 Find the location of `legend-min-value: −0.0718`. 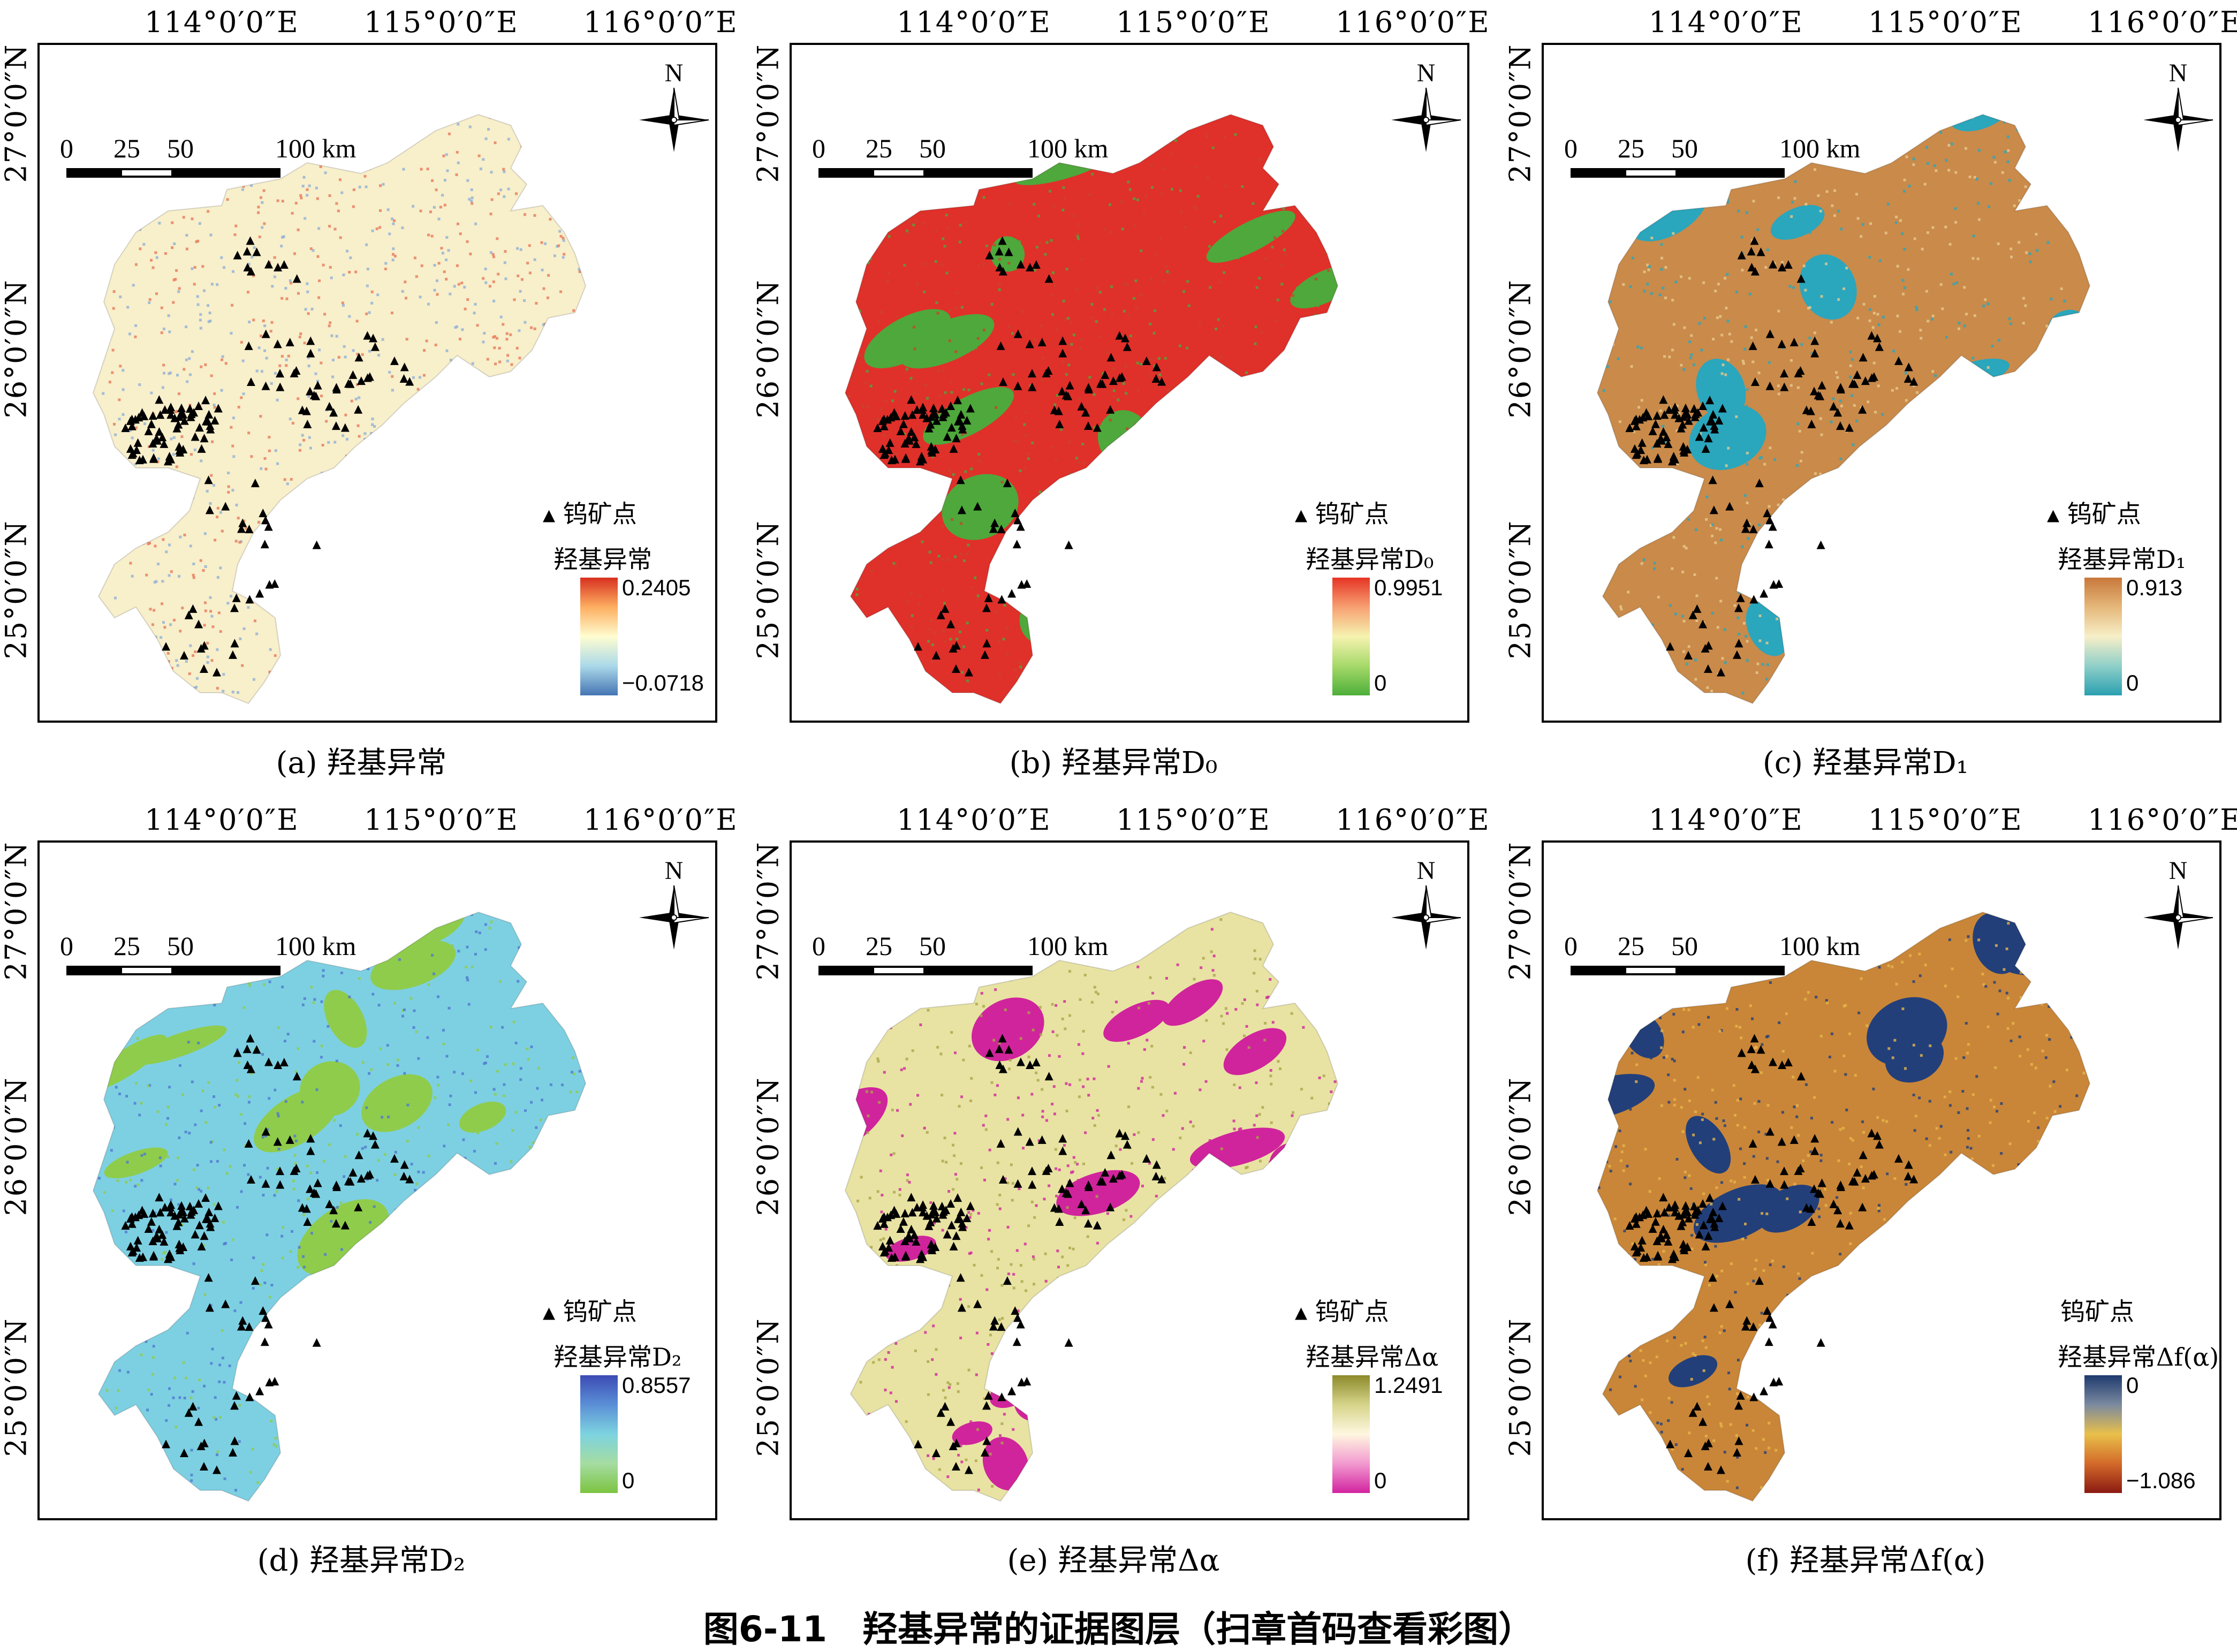

legend-min-value: −0.0718 is located at coordinates (663, 682).